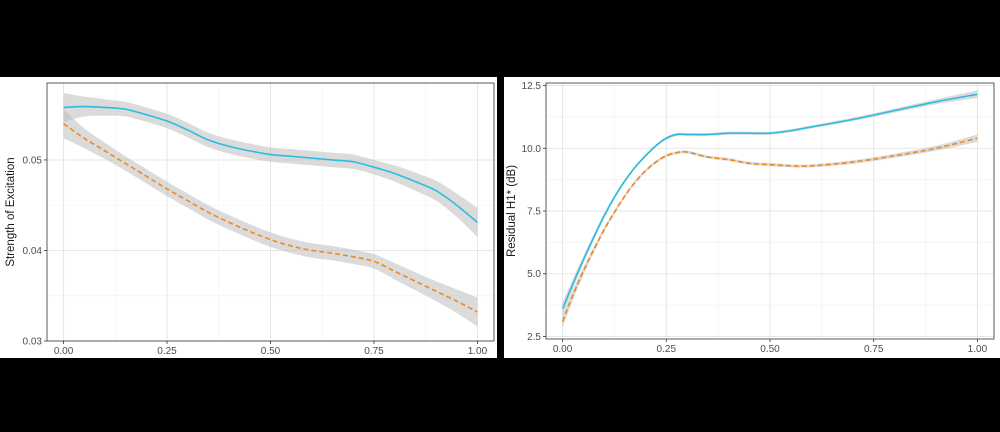 The height and width of the screenshot is (432, 1000). What do you see at coordinates (532, 86) in the screenshot?
I see `y-tick-label: 12.5` at bounding box center [532, 86].